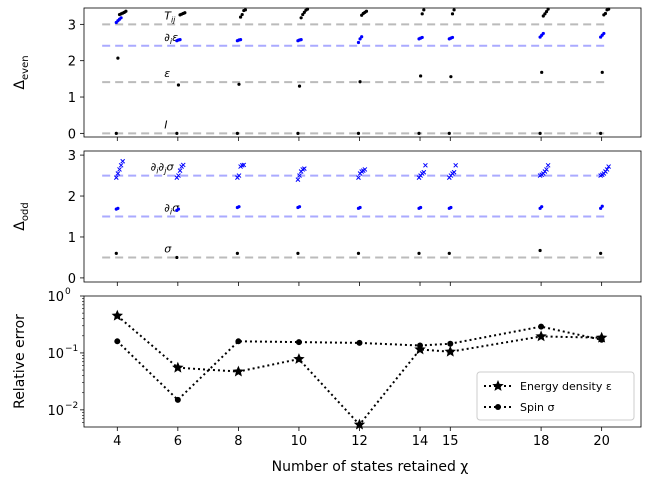 The height and width of the screenshot is (477, 647). Describe the element at coordinates (71, 349) in the screenshot. I see `y-tick-exponent: −1` at that location.